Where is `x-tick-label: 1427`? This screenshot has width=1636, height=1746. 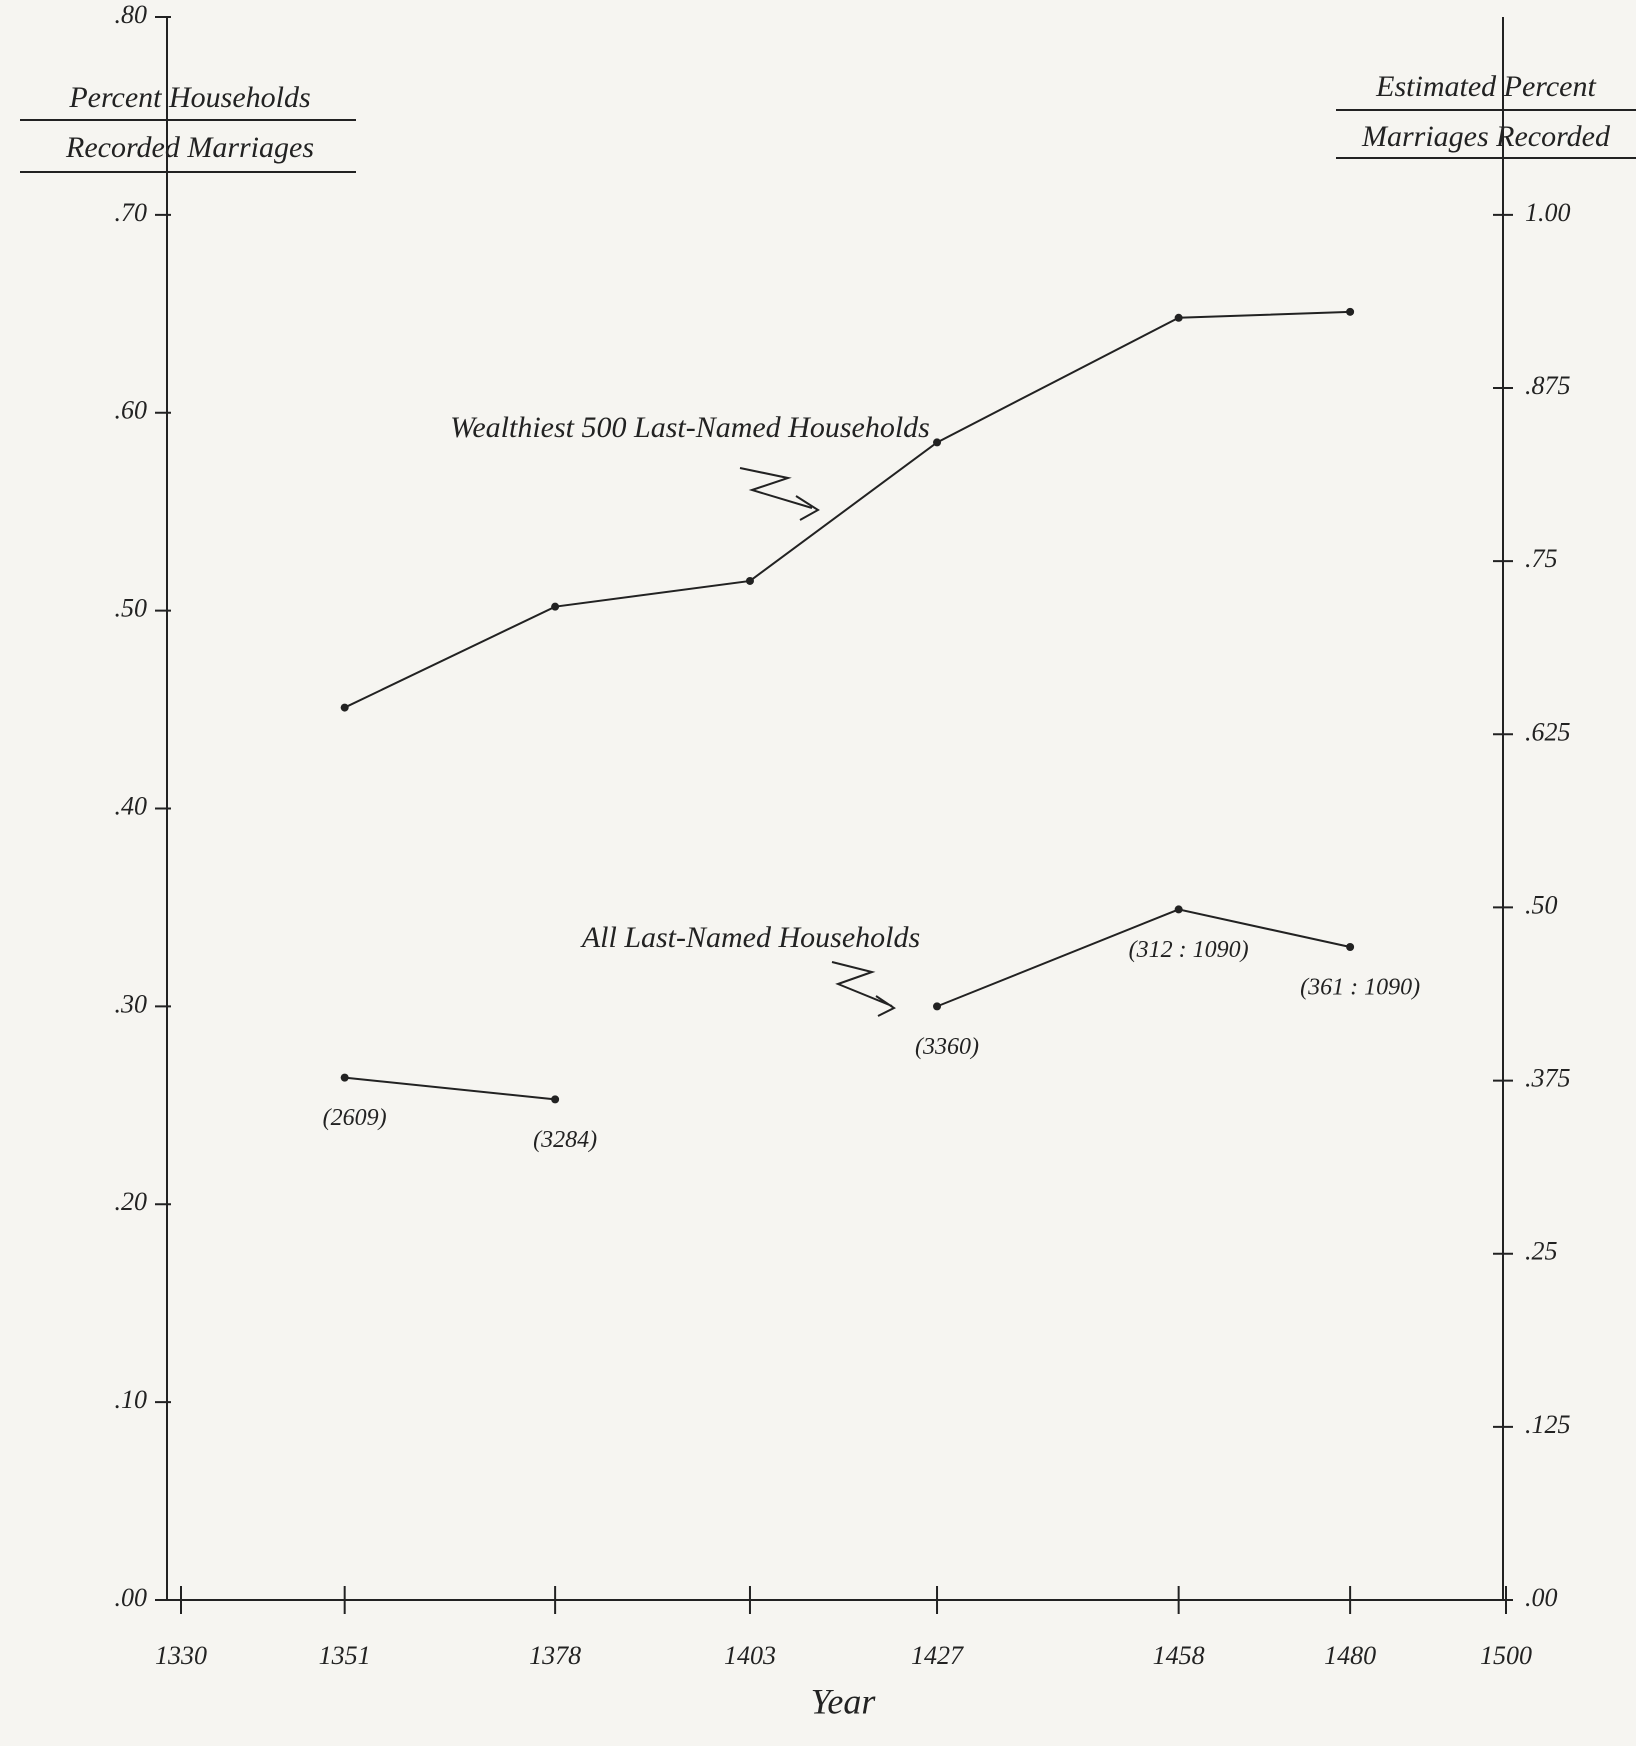
x-tick-label: 1427 is located at coordinates (937, 1655).